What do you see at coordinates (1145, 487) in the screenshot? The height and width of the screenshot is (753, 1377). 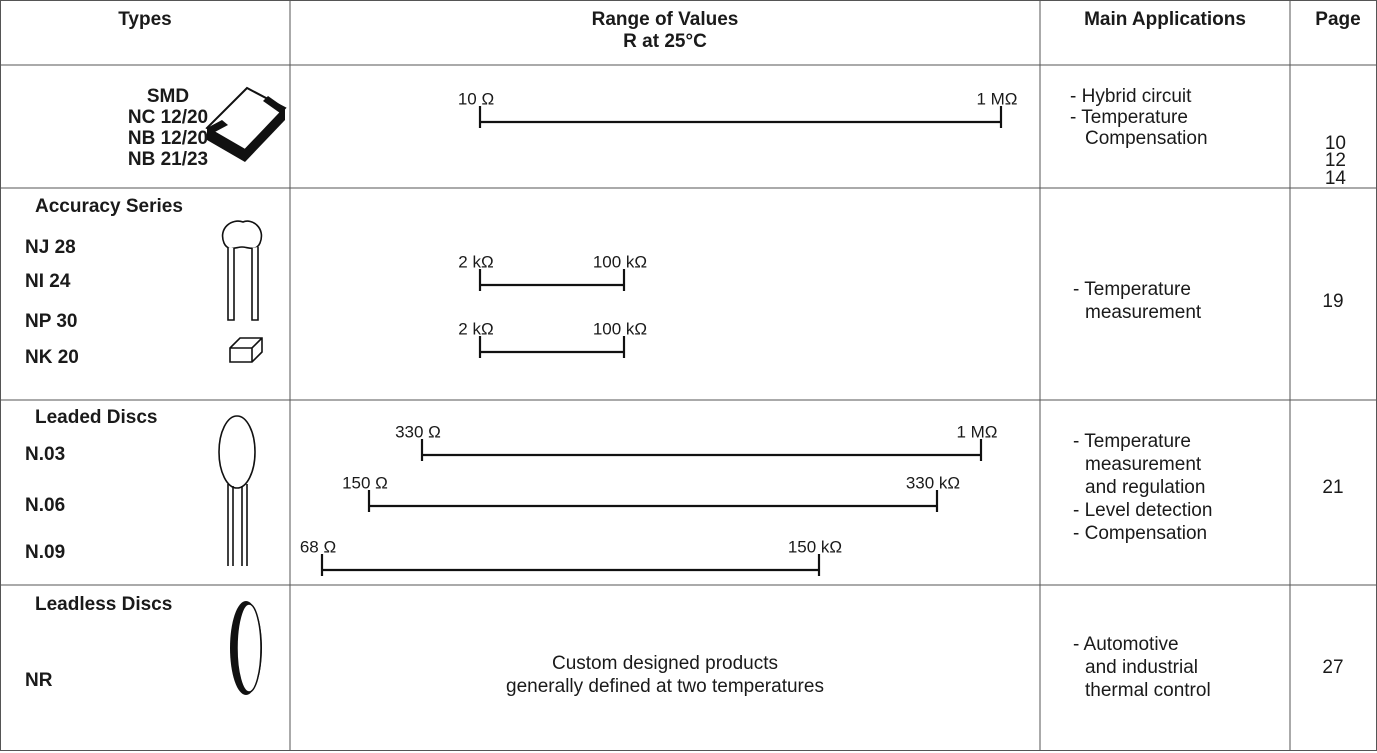 I see `application: and regulation` at bounding box center [1145, 487].